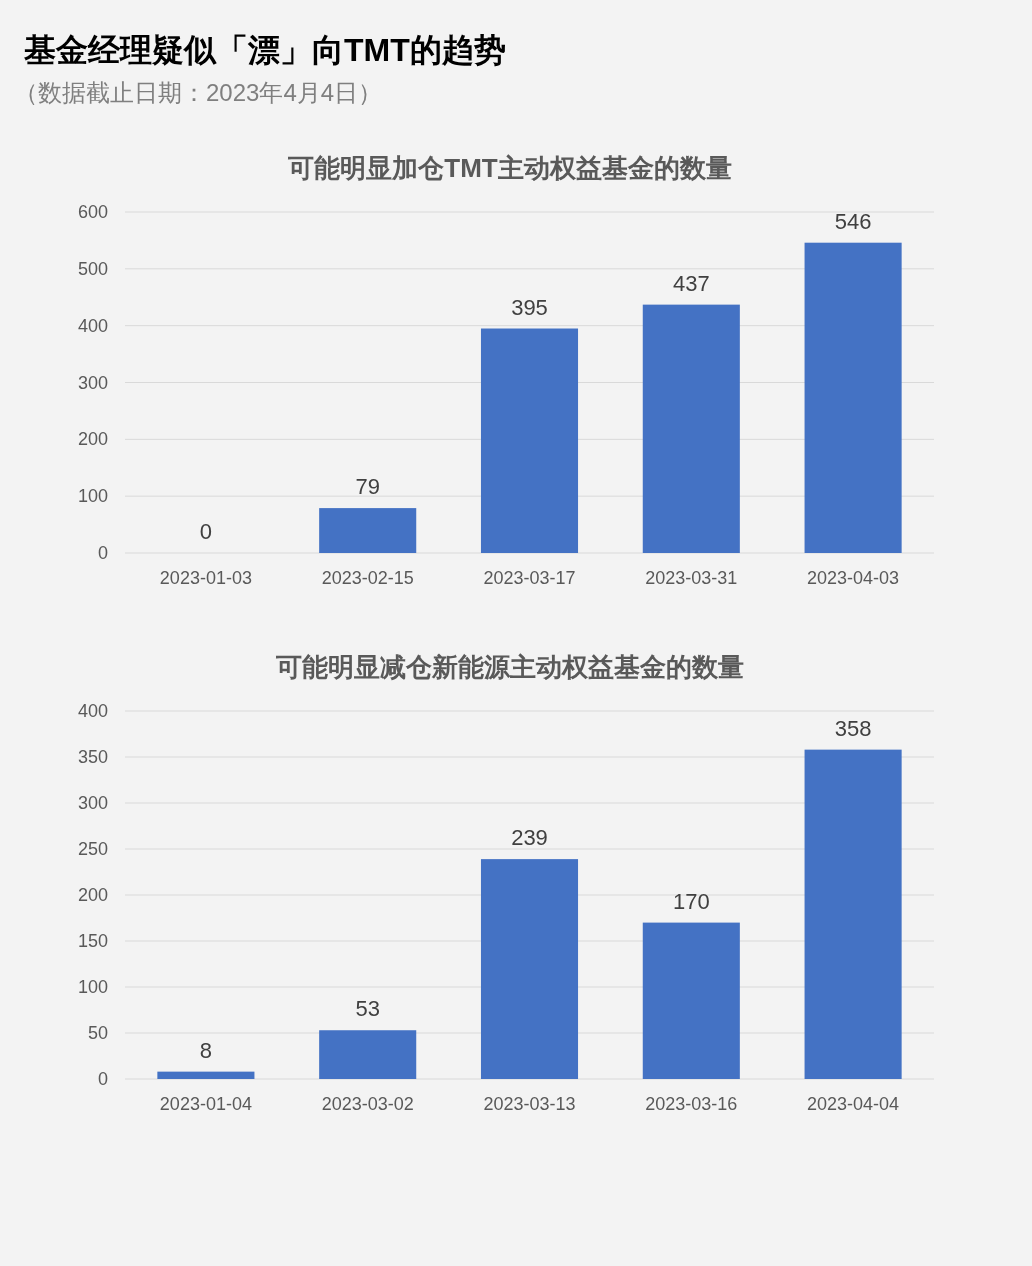 Image resolution: width=1032 pixels, height=1266 pixels. What do you see at coordinates (206, 531) in the screenshot?
I see `data-label: 0` at bounding box center [206, 531].